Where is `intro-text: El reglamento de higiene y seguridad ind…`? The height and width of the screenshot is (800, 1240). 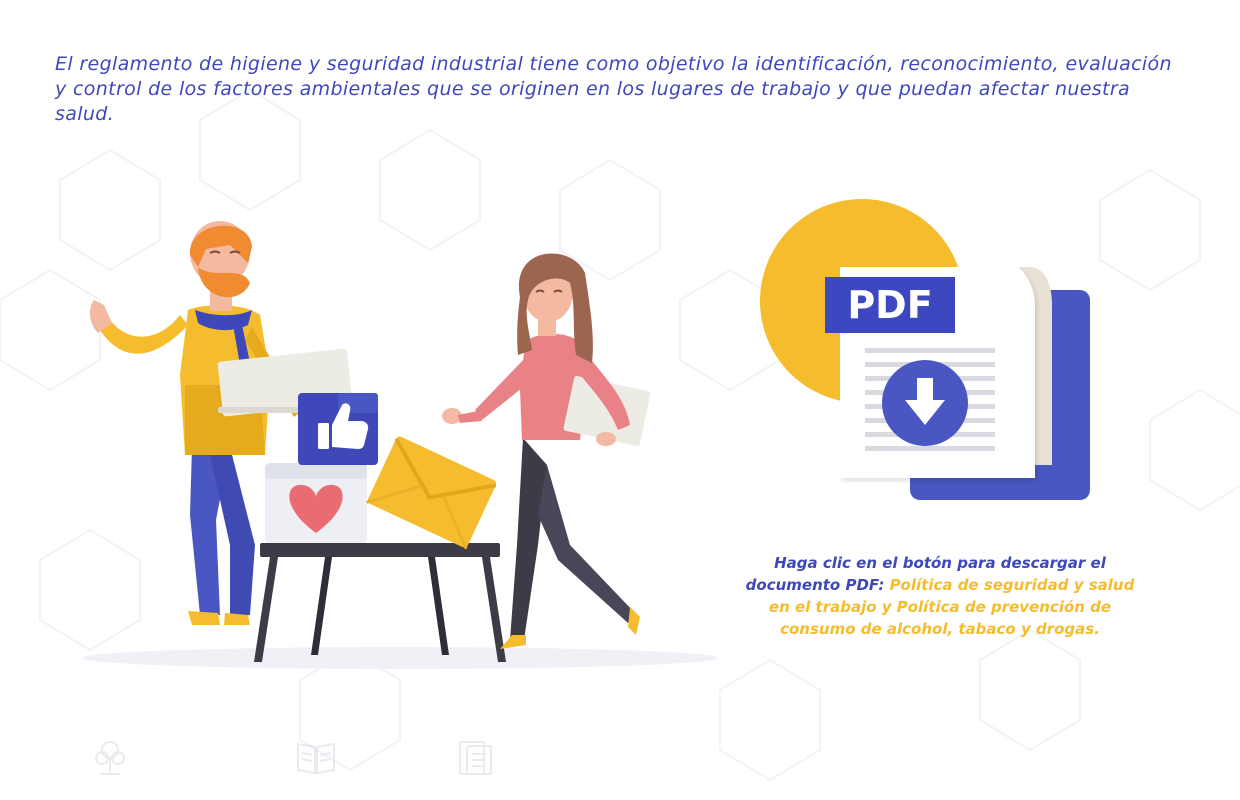
intro-text: El reglamento de higiene y seguridad ind… is located at coordinates (613, 89).